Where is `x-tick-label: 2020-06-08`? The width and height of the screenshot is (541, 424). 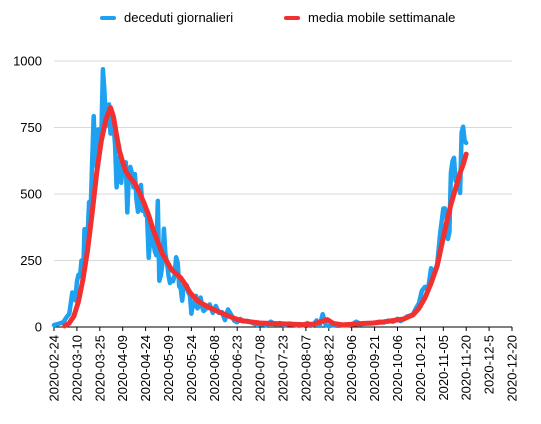 x-tick-label: 2020-06-08 is located at coordinates (214, 368).